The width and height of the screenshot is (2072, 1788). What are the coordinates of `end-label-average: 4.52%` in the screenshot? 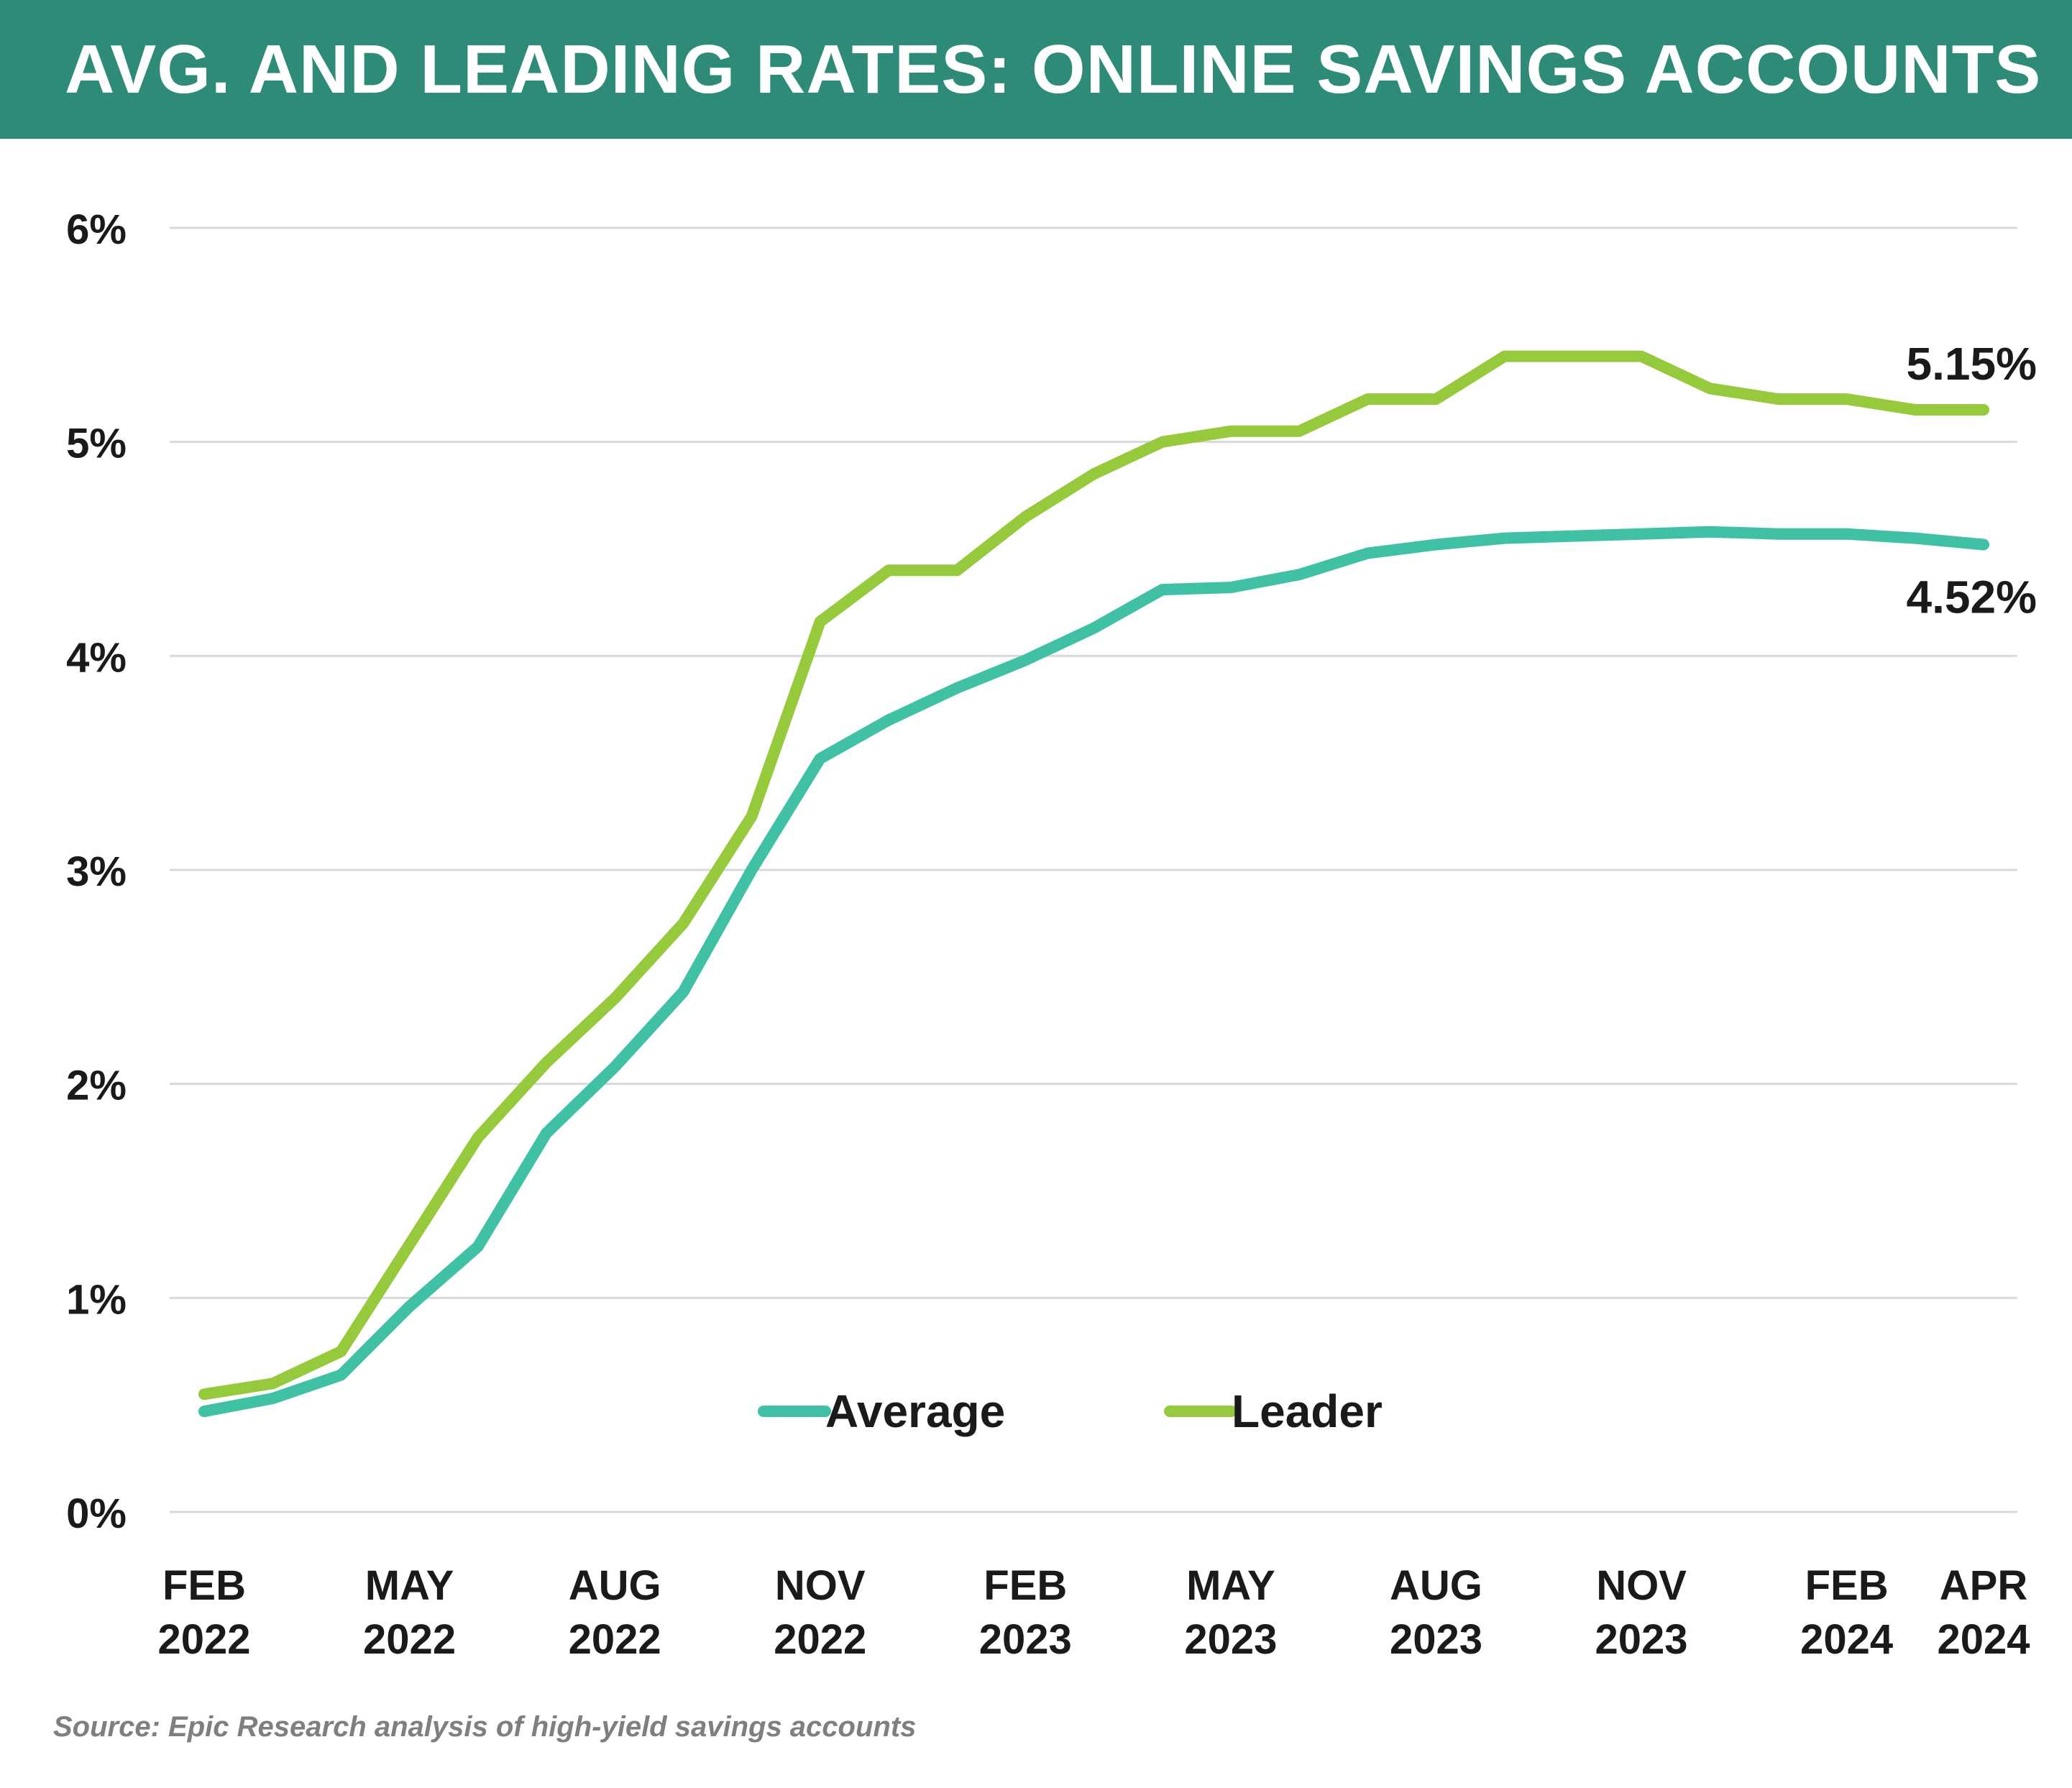 It's located at (1972, 597).